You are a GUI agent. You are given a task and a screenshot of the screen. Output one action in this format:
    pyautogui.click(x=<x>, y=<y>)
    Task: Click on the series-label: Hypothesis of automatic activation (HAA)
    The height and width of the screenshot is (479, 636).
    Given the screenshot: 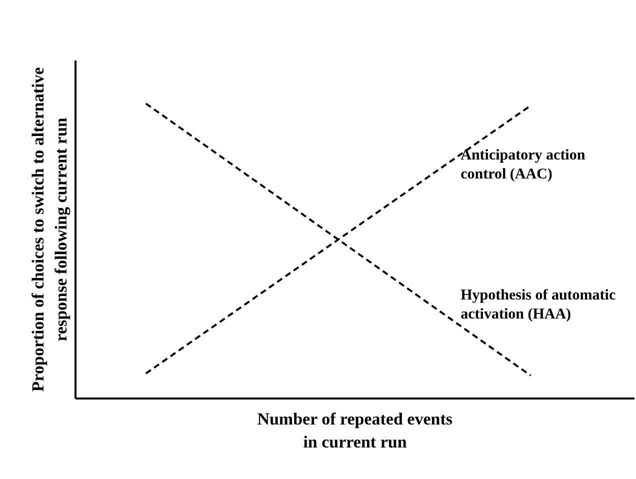 What is the action you would take?
    pyautogui.click(x=538, y=304)
    